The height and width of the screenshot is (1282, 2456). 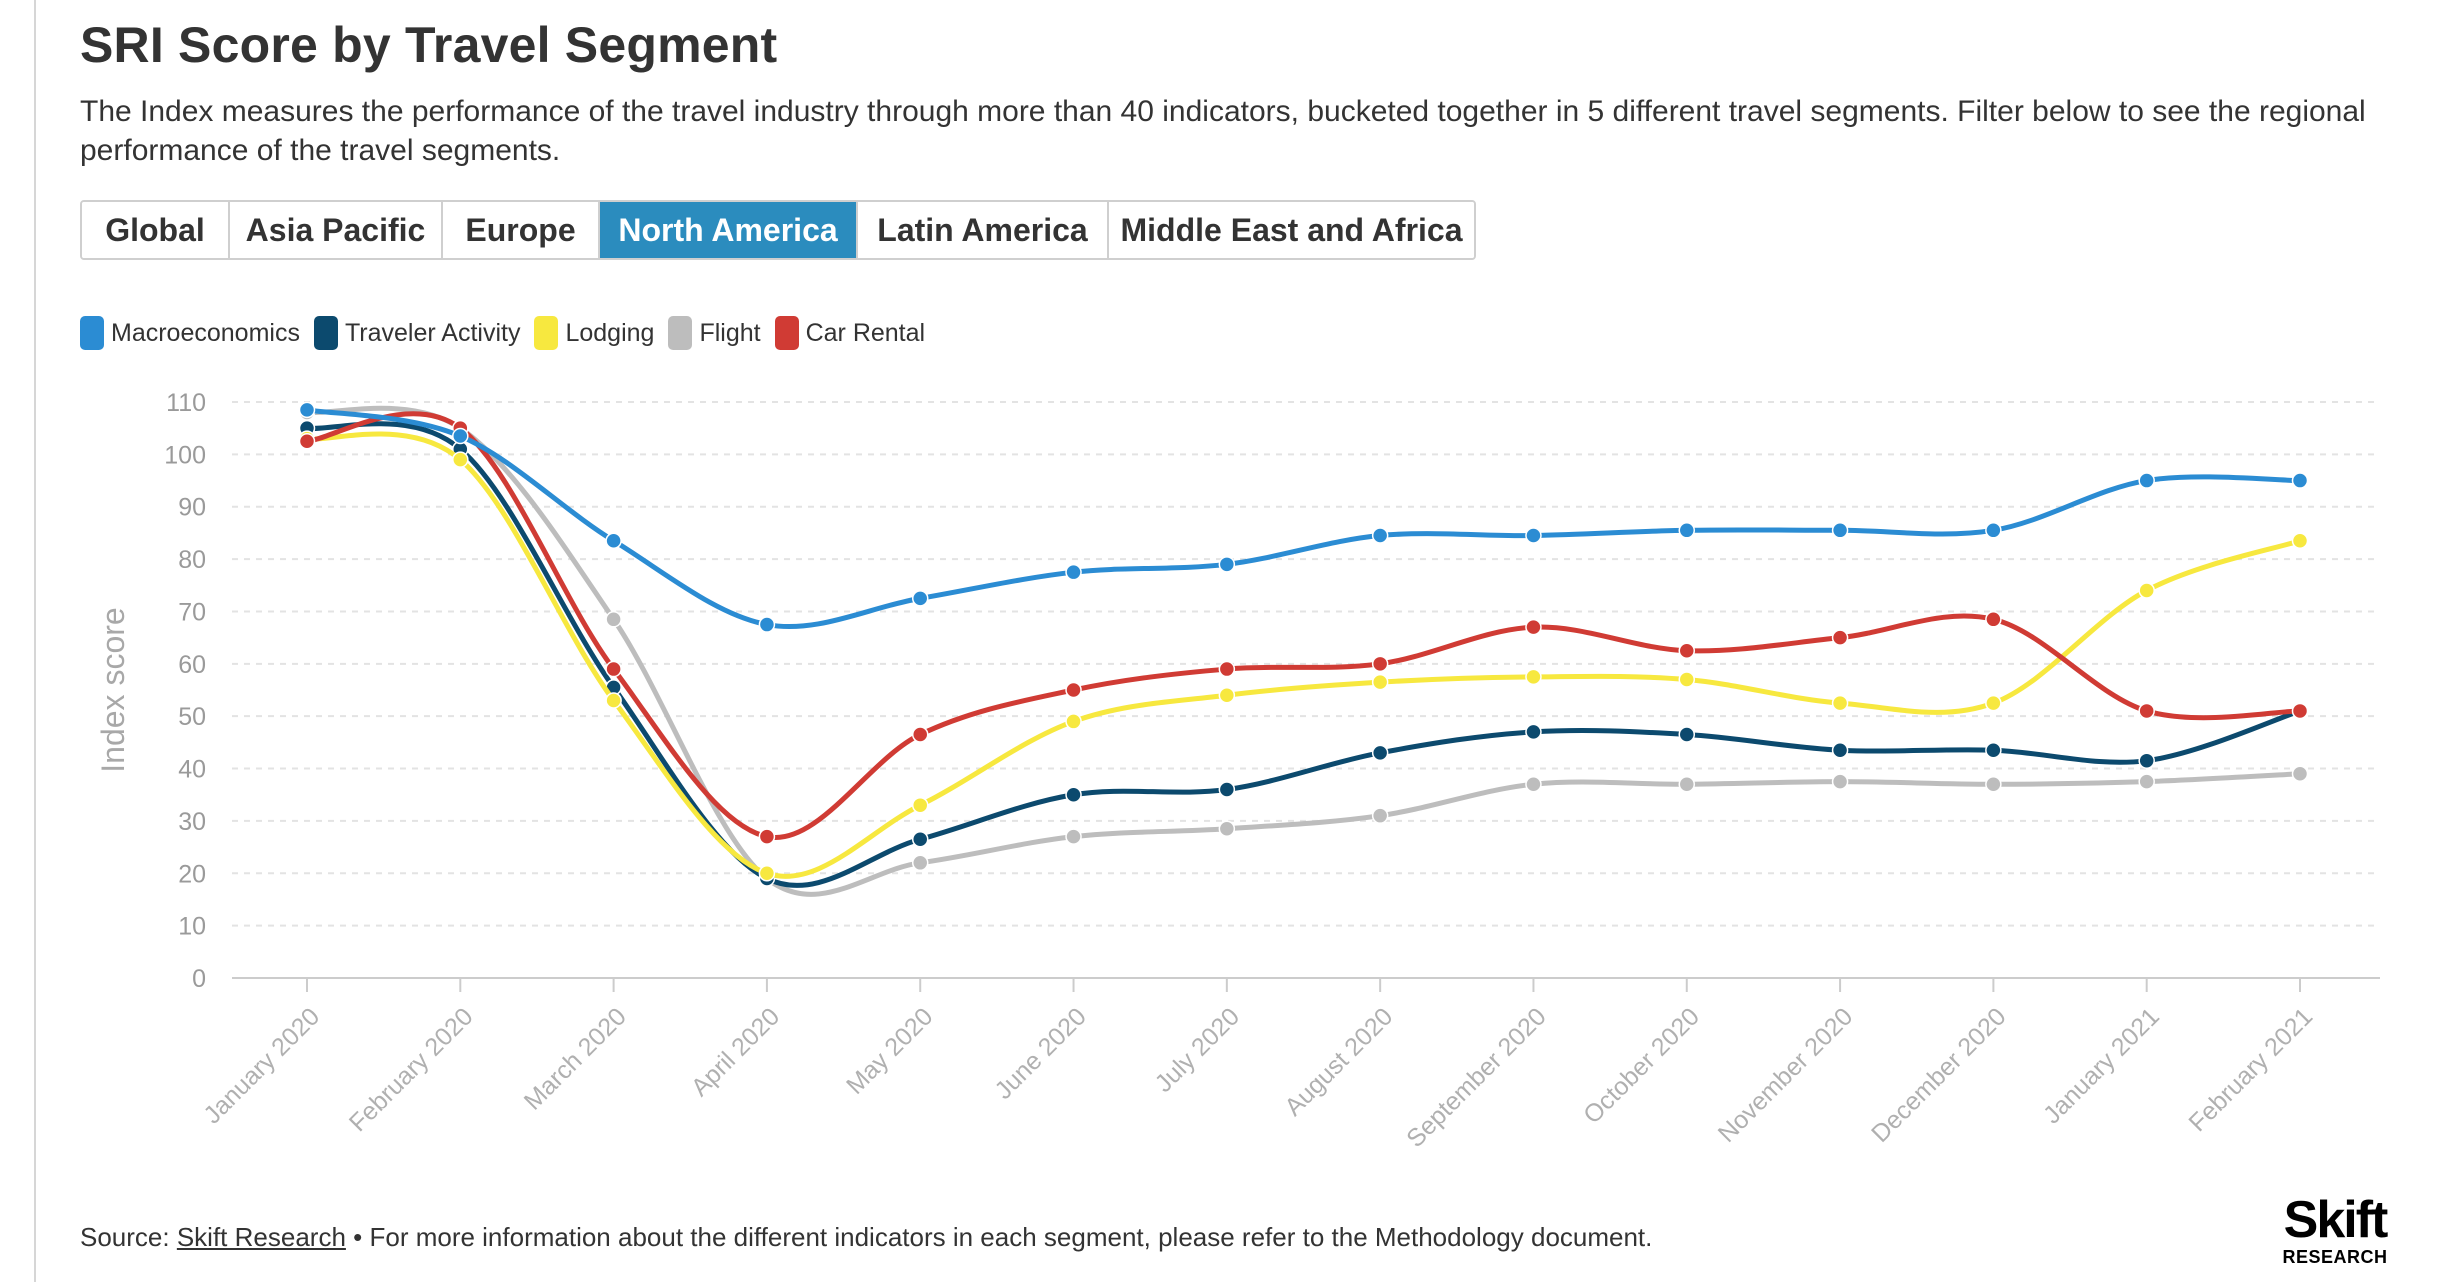 I want to click on y-tick-label: 90, so click(x=192, y=508).